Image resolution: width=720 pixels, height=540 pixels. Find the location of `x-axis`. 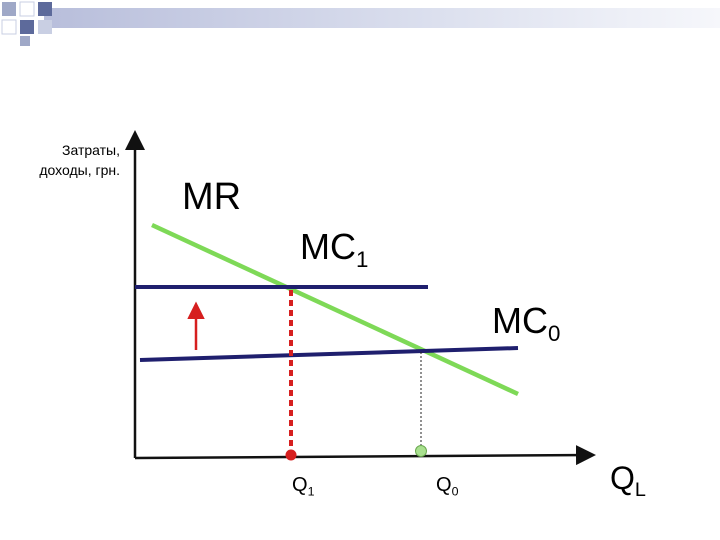

x-axis is located at coordinates (365, 455).